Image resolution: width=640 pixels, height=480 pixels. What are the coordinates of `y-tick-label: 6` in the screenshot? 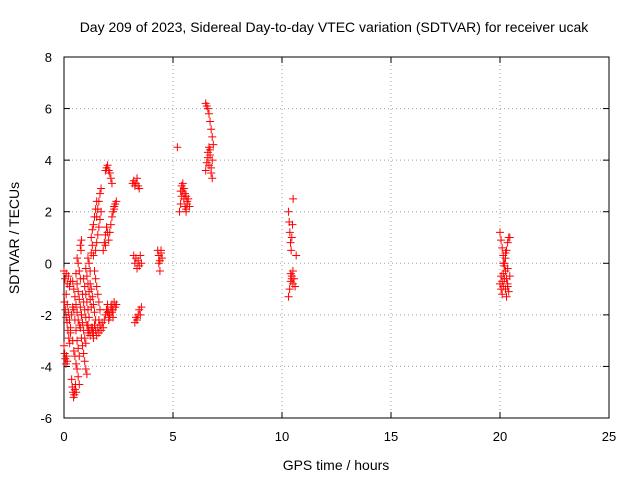 It's located at (48, 109).